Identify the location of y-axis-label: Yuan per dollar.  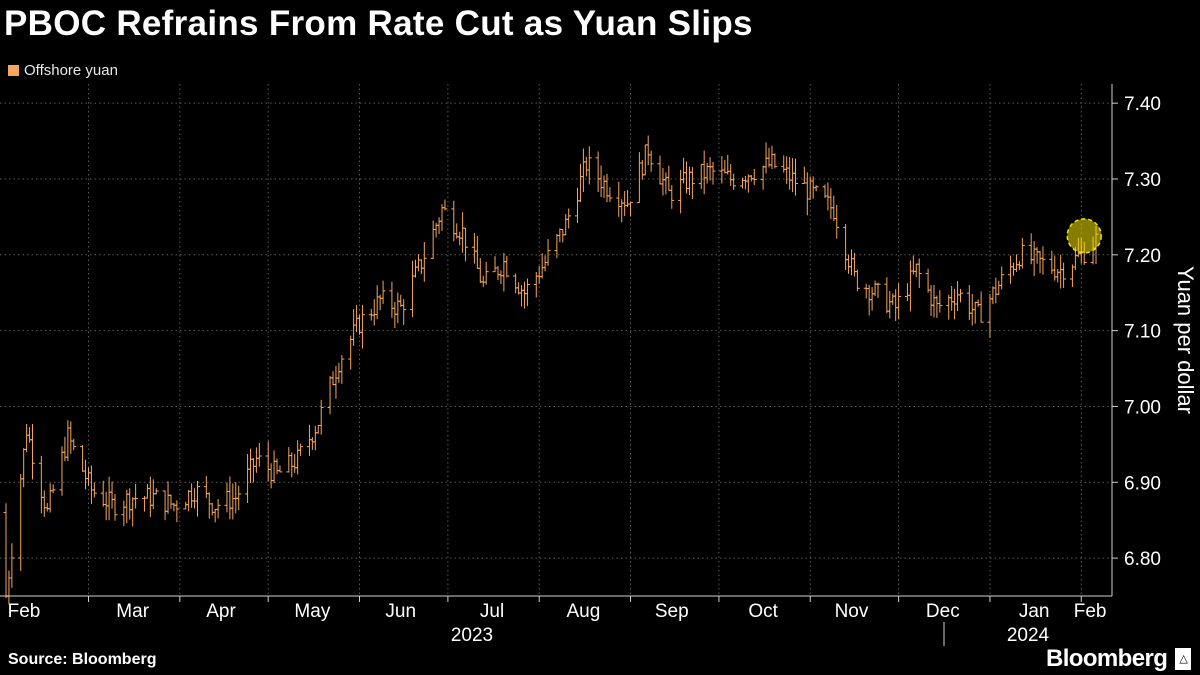
(1185, 340).